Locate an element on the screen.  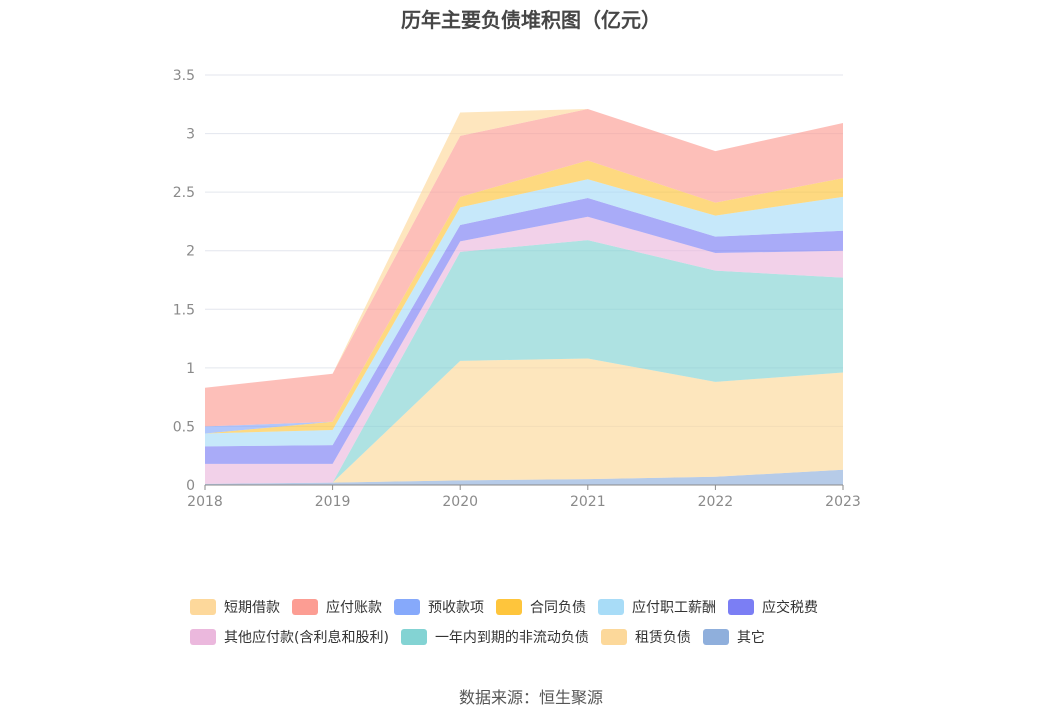
legend-item: 应付职工薪酬 is located at coordinates (657, 607).